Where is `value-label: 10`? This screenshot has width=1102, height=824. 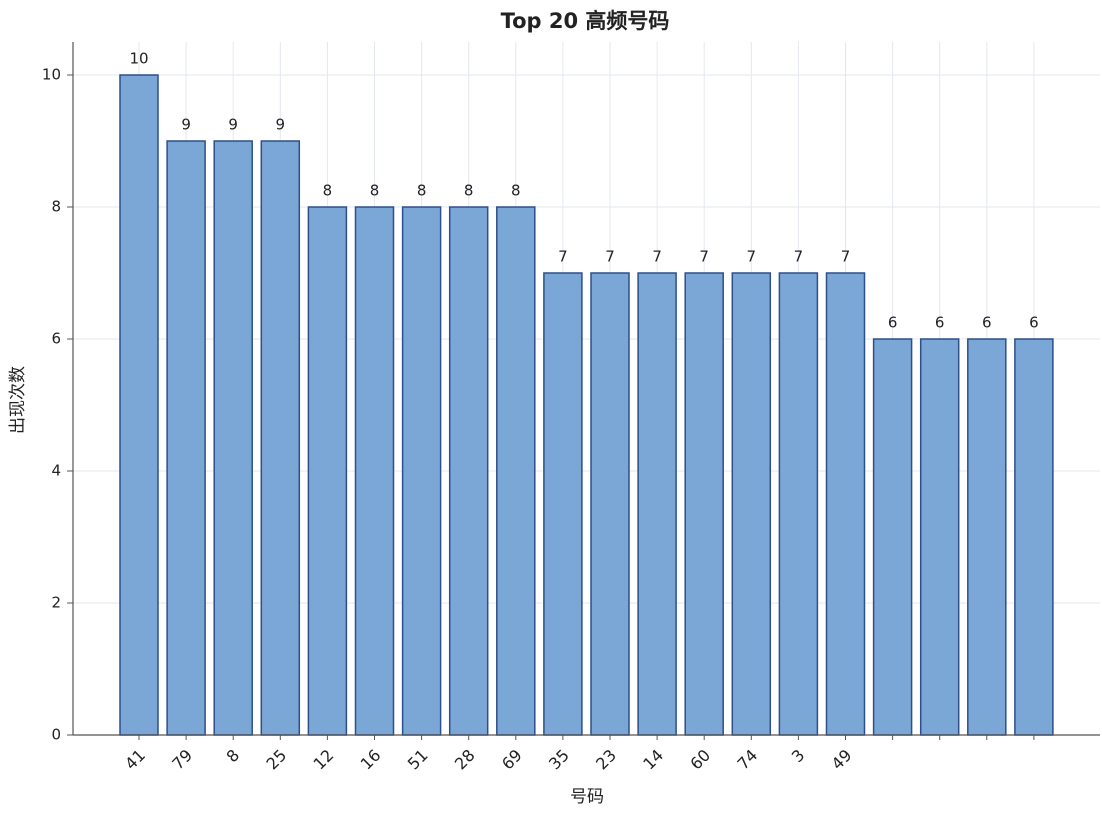 value-label: 10 is located at coordinates (138, 59).